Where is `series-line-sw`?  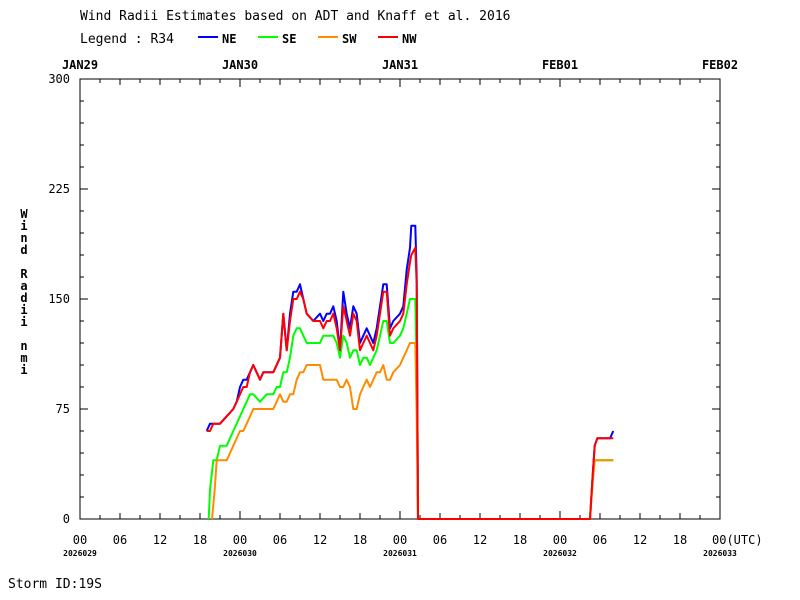
series-line-sw is located at coordinates (412, 431).